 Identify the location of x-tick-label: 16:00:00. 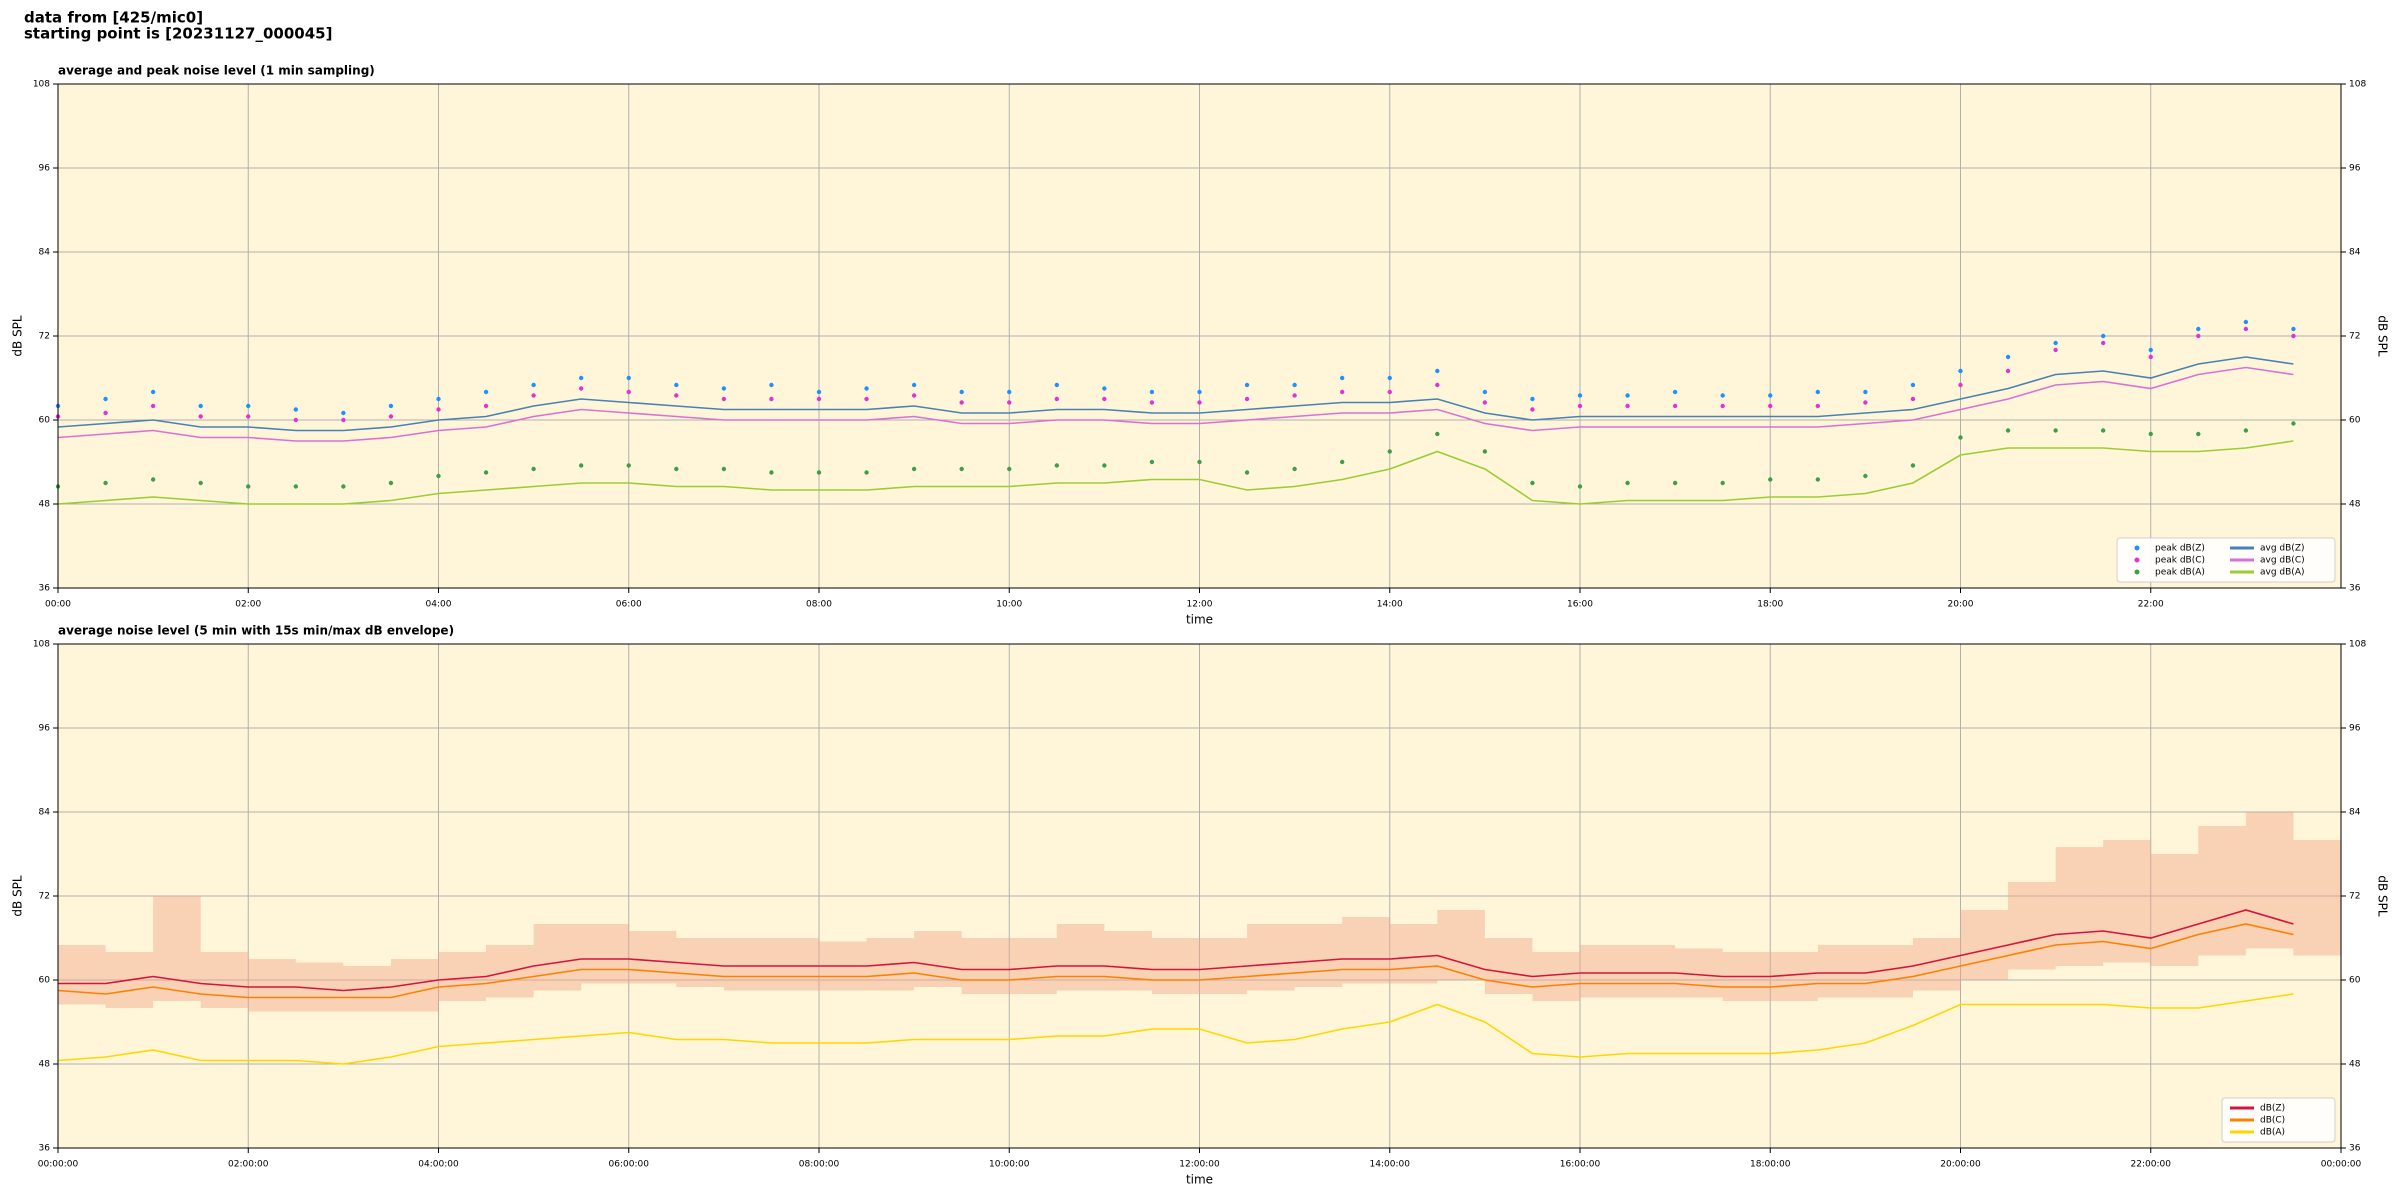
(1580, 1165).